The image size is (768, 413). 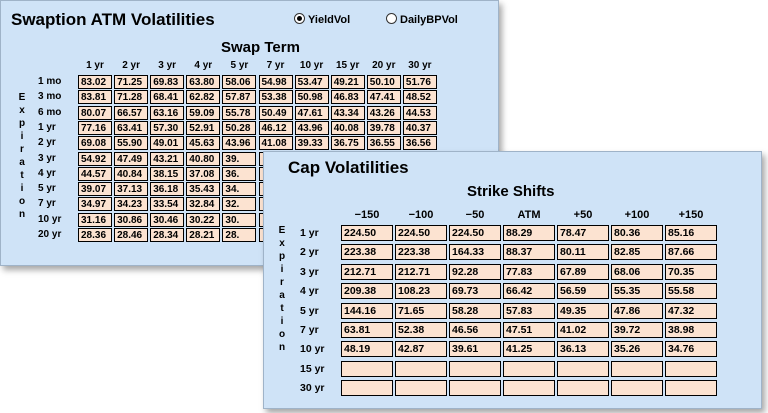 What do you see at coordinates (419, 82) in the screenshot?
I see `swaption-value-cell: 51.76` at bounding box center [419, 82].